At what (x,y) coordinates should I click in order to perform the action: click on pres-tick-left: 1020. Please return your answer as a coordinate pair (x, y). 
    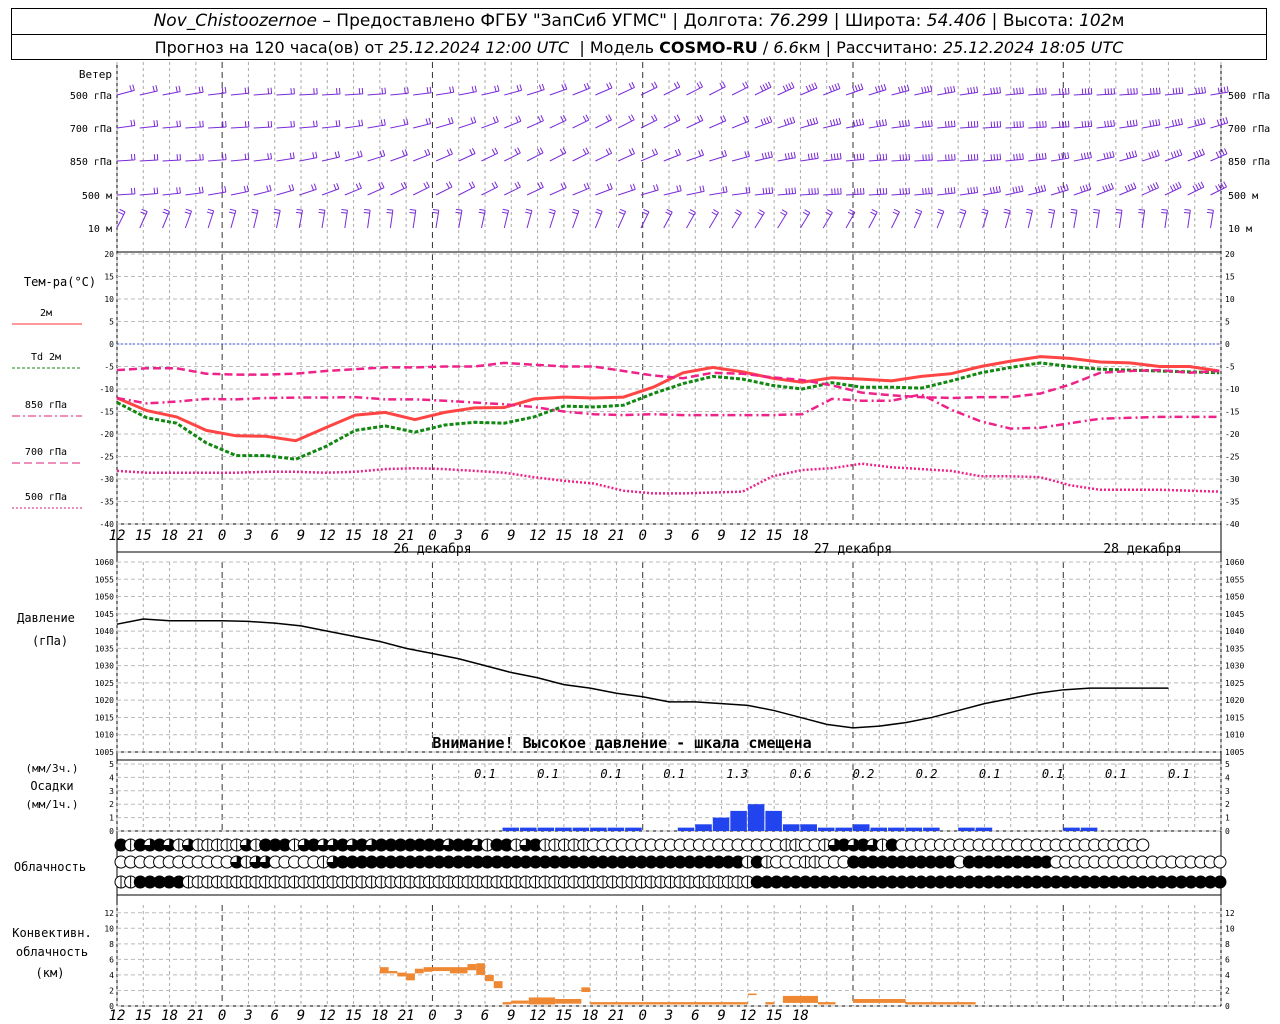
    Looking at the image, I should click on (104, 700).